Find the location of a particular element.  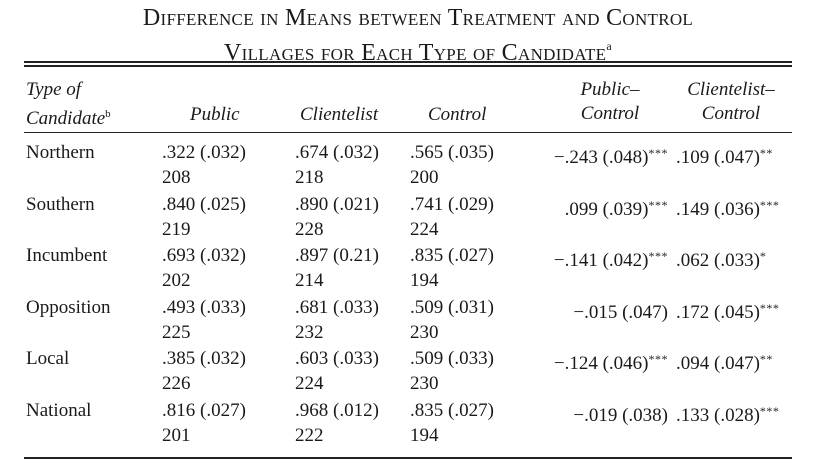

header-pc-line-2: Control is located at coordinates (610, 113).